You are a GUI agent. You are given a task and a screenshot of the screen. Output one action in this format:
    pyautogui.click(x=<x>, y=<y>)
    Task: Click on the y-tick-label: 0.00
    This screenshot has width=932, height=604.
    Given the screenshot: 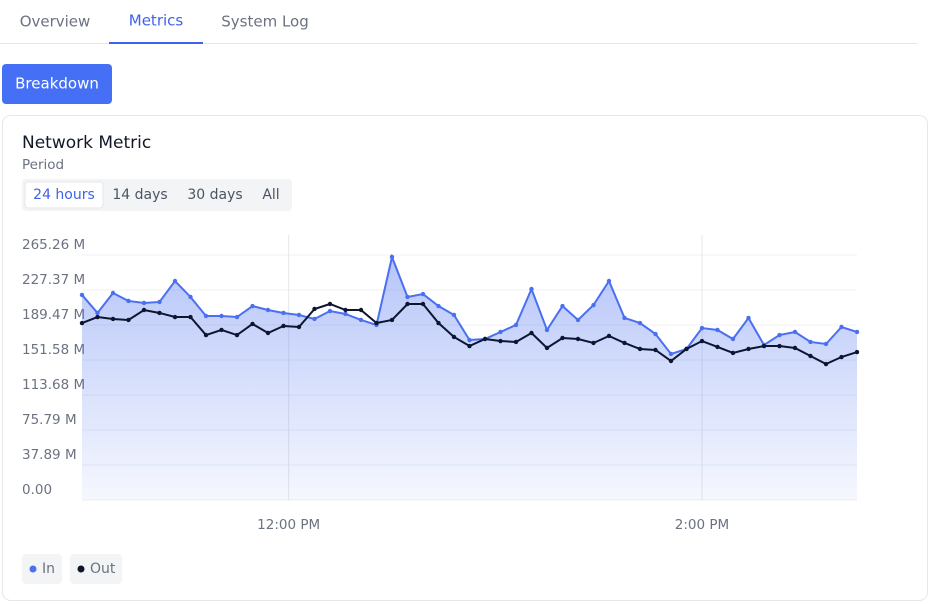 What is the action you would take?
    pyautogui.click(x=37, y=490)
    